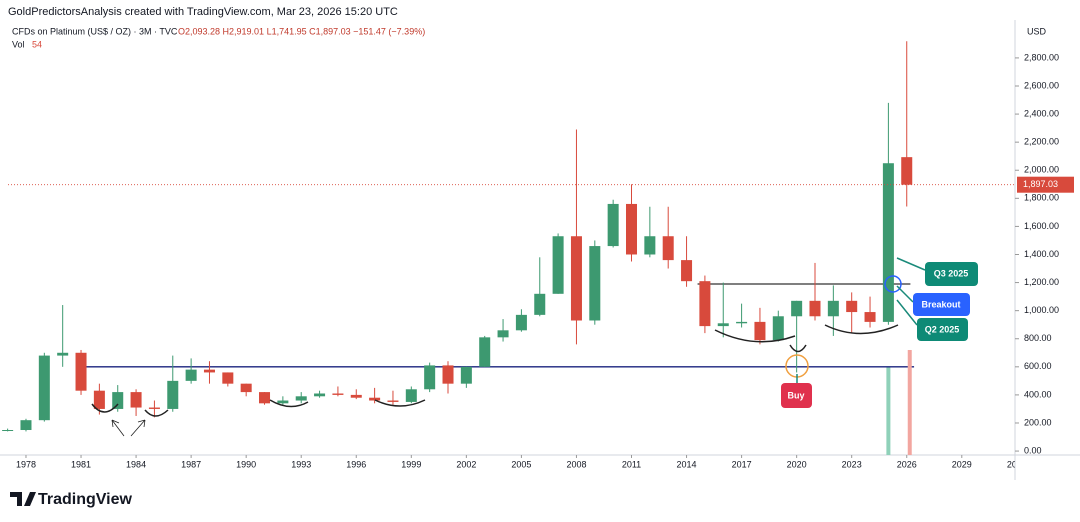 Image resolution: width=1080 pixels, height=522 pixels. I want to click on annotation: Q3 2025, so click(951, 273).